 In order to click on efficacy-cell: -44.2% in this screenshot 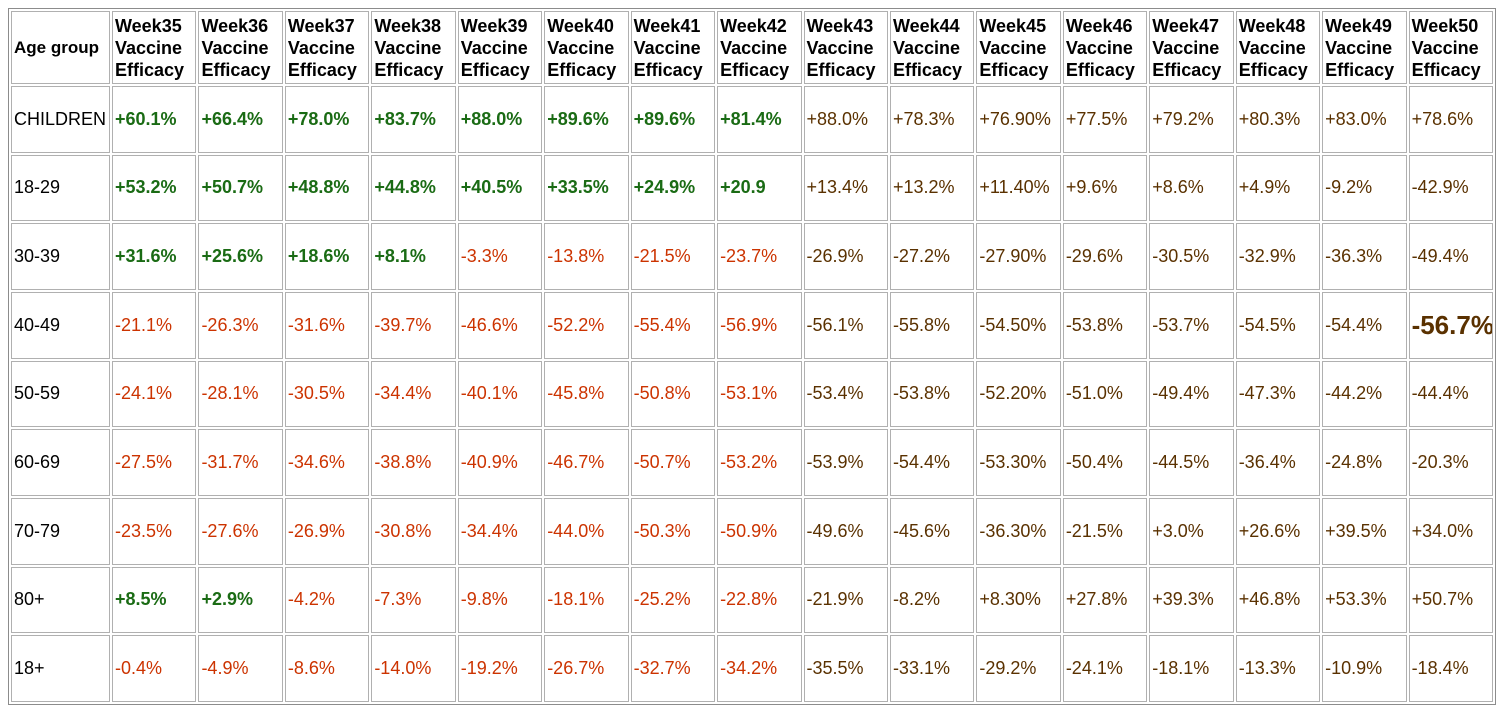, I will do `click(1364, 394)`.